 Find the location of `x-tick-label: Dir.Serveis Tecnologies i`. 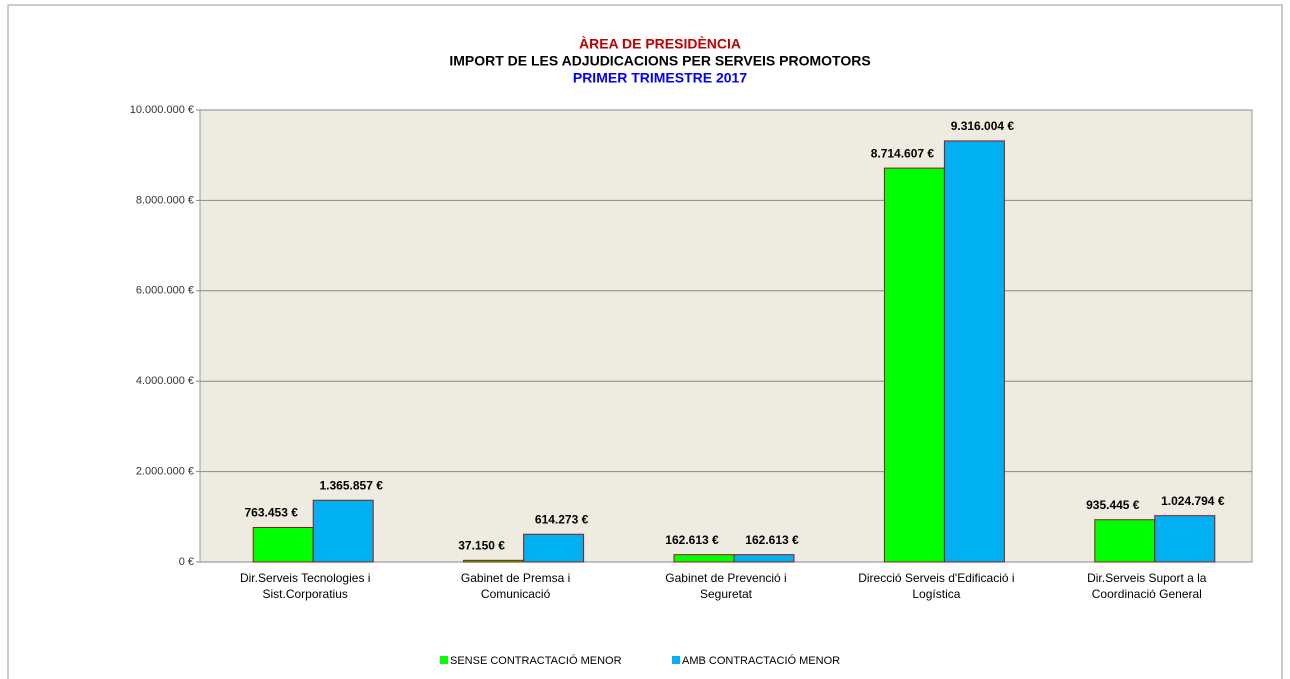

x-tick-label: Dir.Serveis Tecnologies i is located at coordinates (305, 578).